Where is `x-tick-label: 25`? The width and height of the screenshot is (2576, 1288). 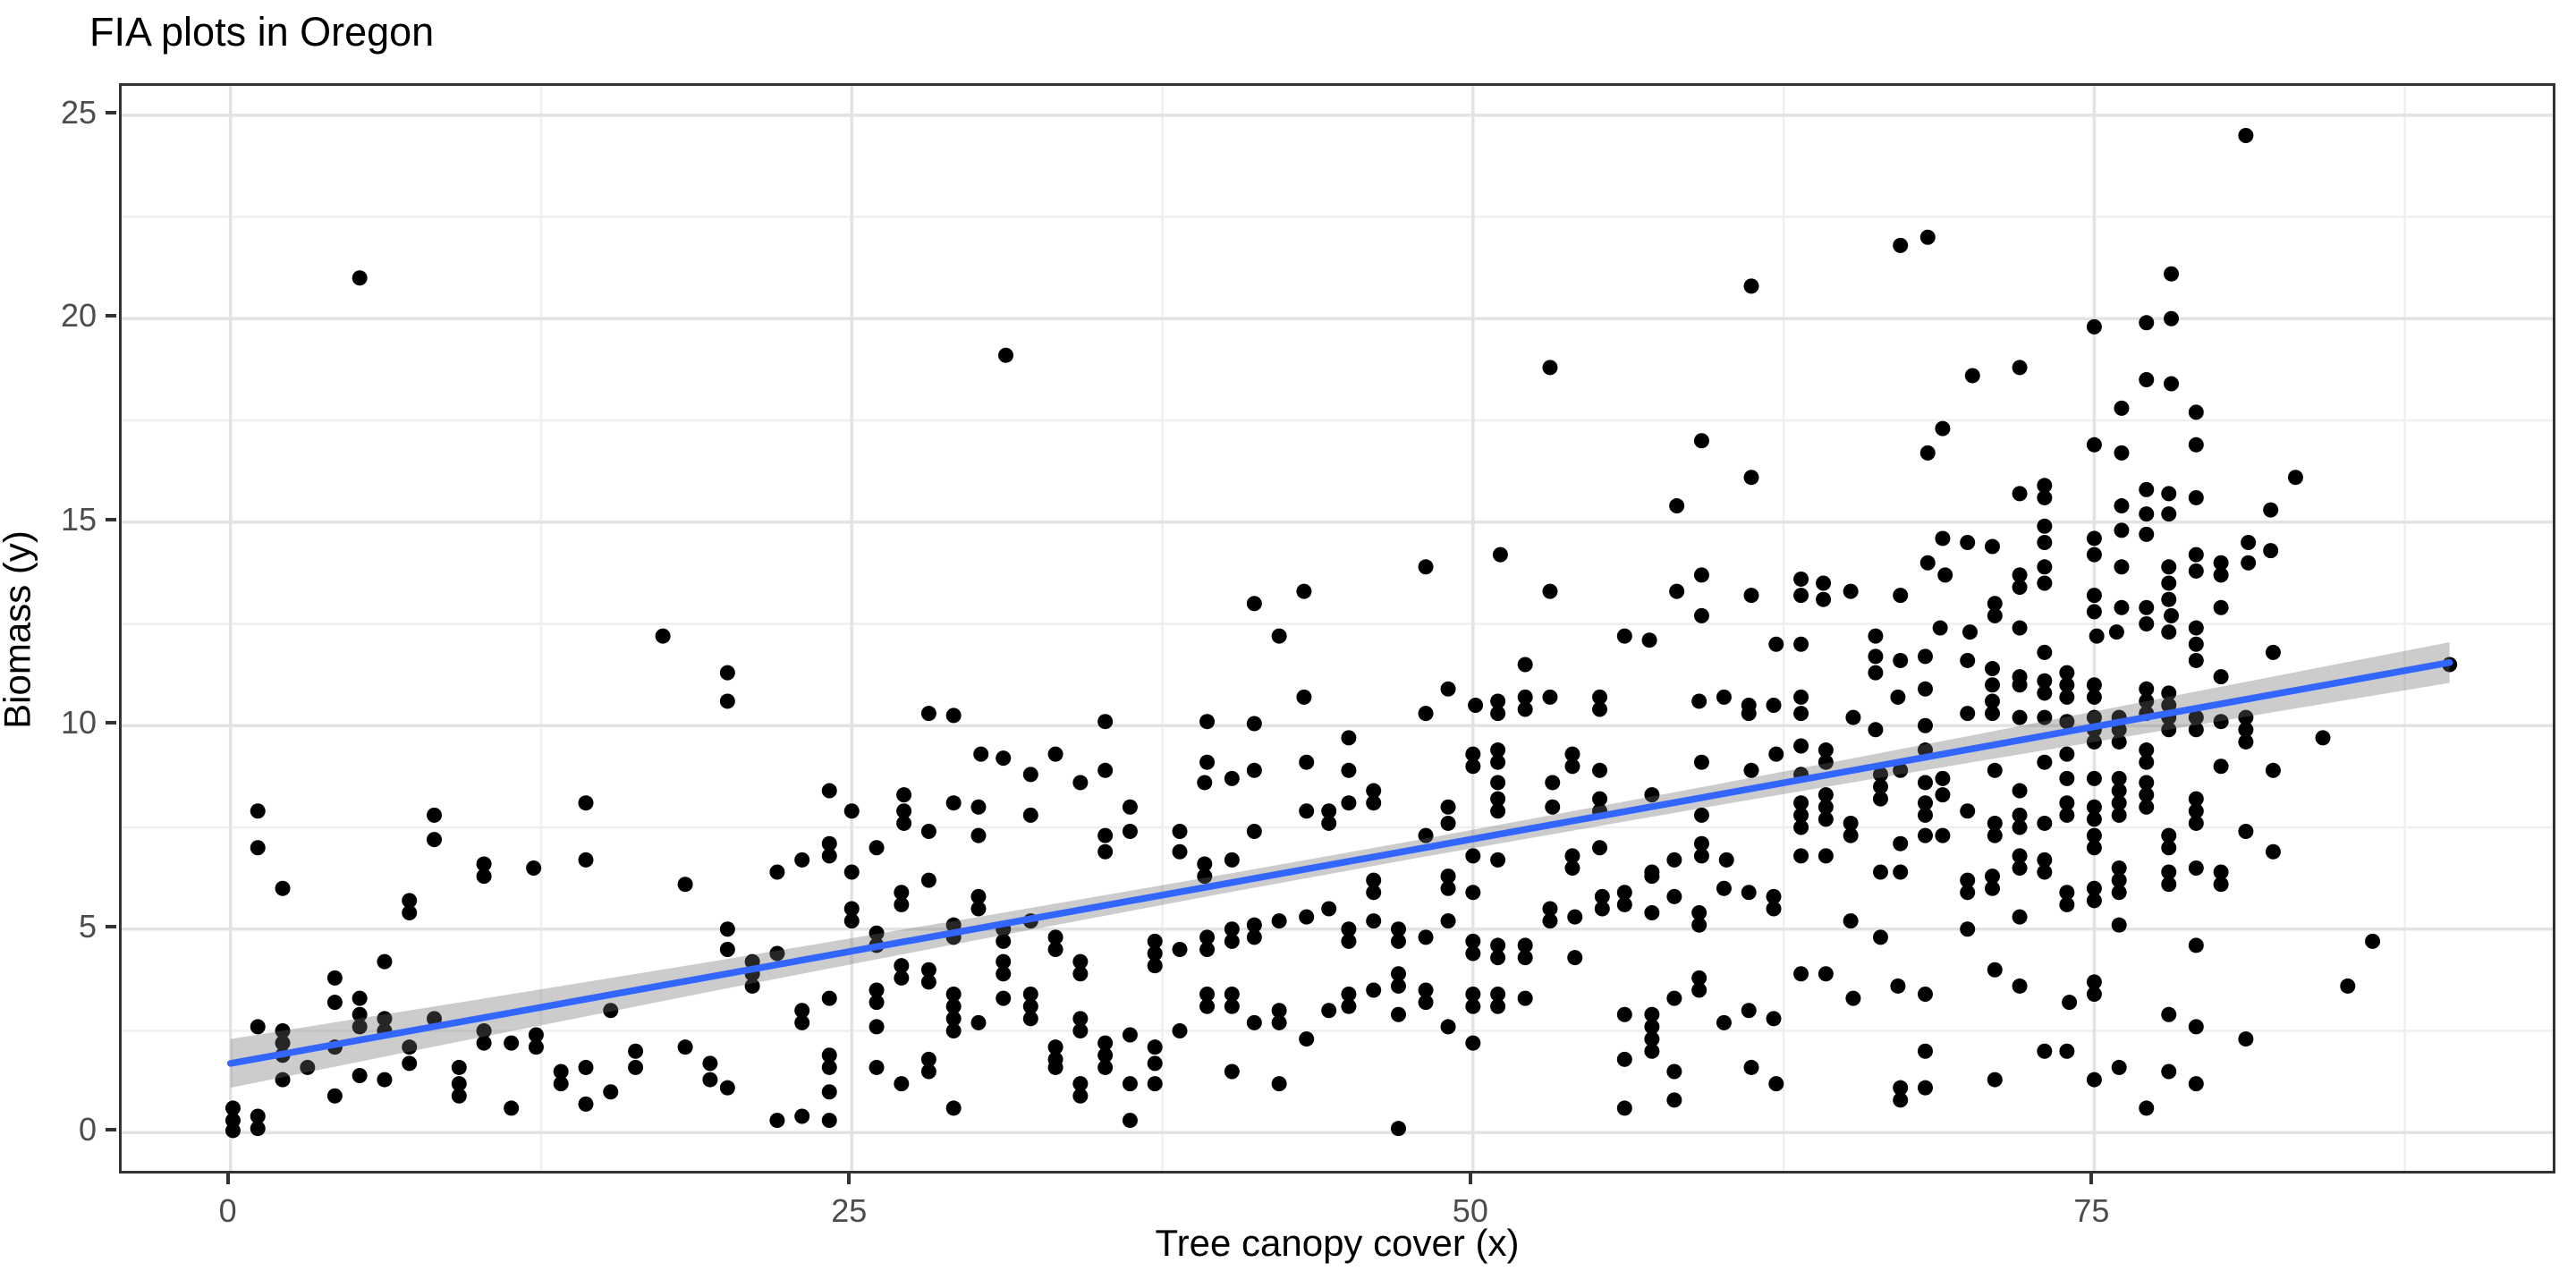
x-tick-label: 25 is located at coordinates (849, 1210).